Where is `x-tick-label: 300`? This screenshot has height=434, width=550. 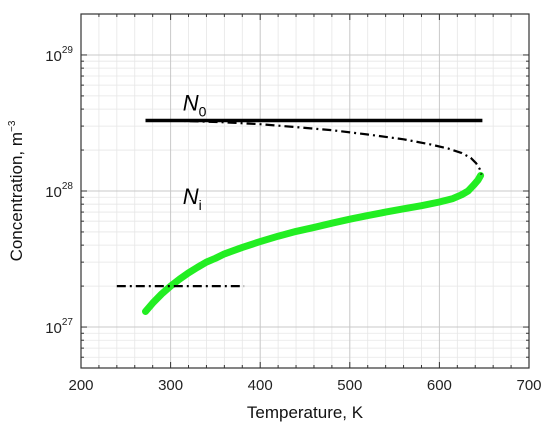
x-tick-label: 300 is located at coordinates (170, 385).